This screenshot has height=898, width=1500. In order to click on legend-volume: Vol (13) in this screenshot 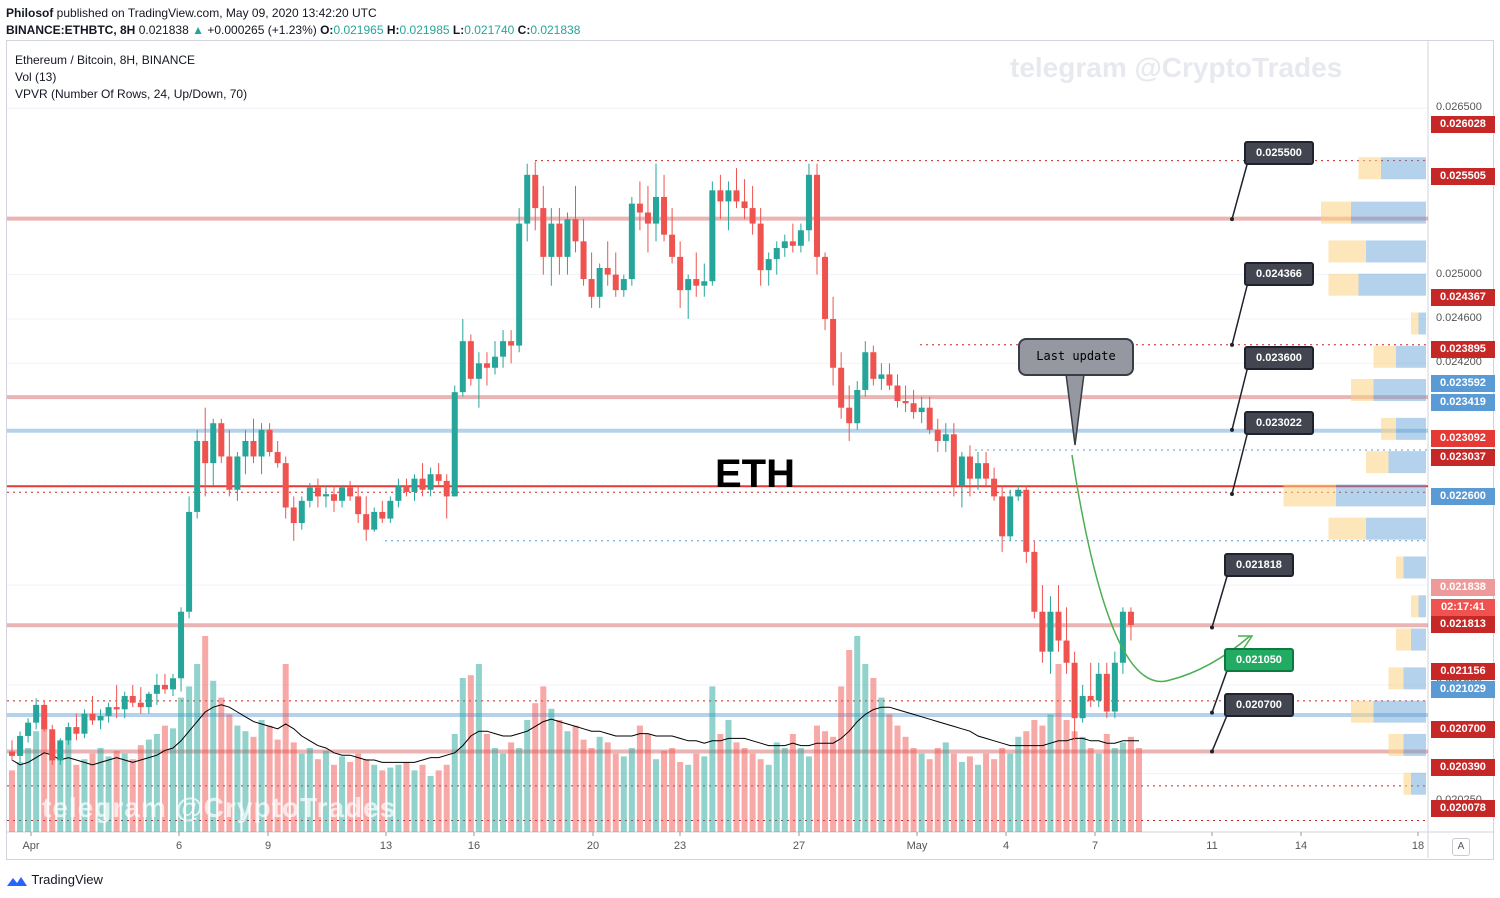, I will do `click(36, 77)`.